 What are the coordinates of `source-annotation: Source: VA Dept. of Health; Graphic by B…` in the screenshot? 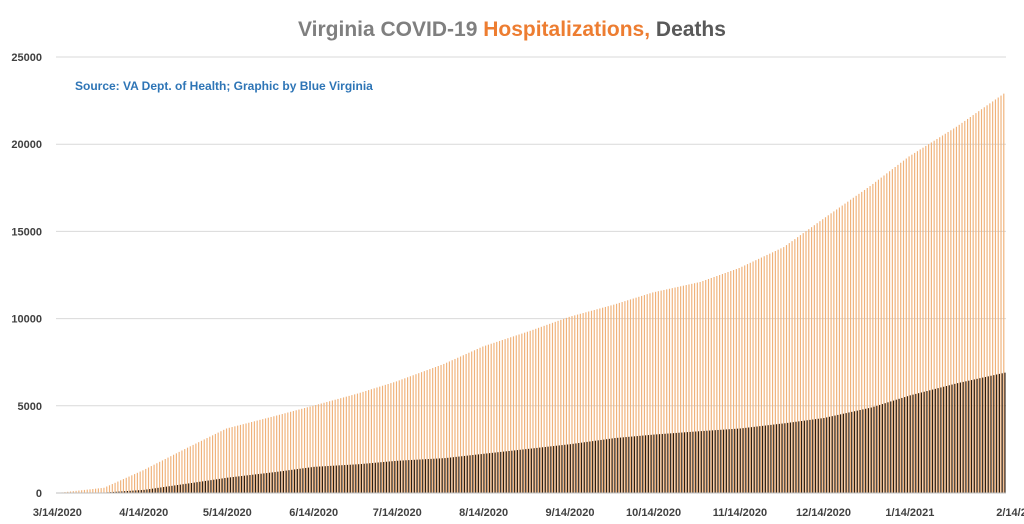 It's located at (224, 86).